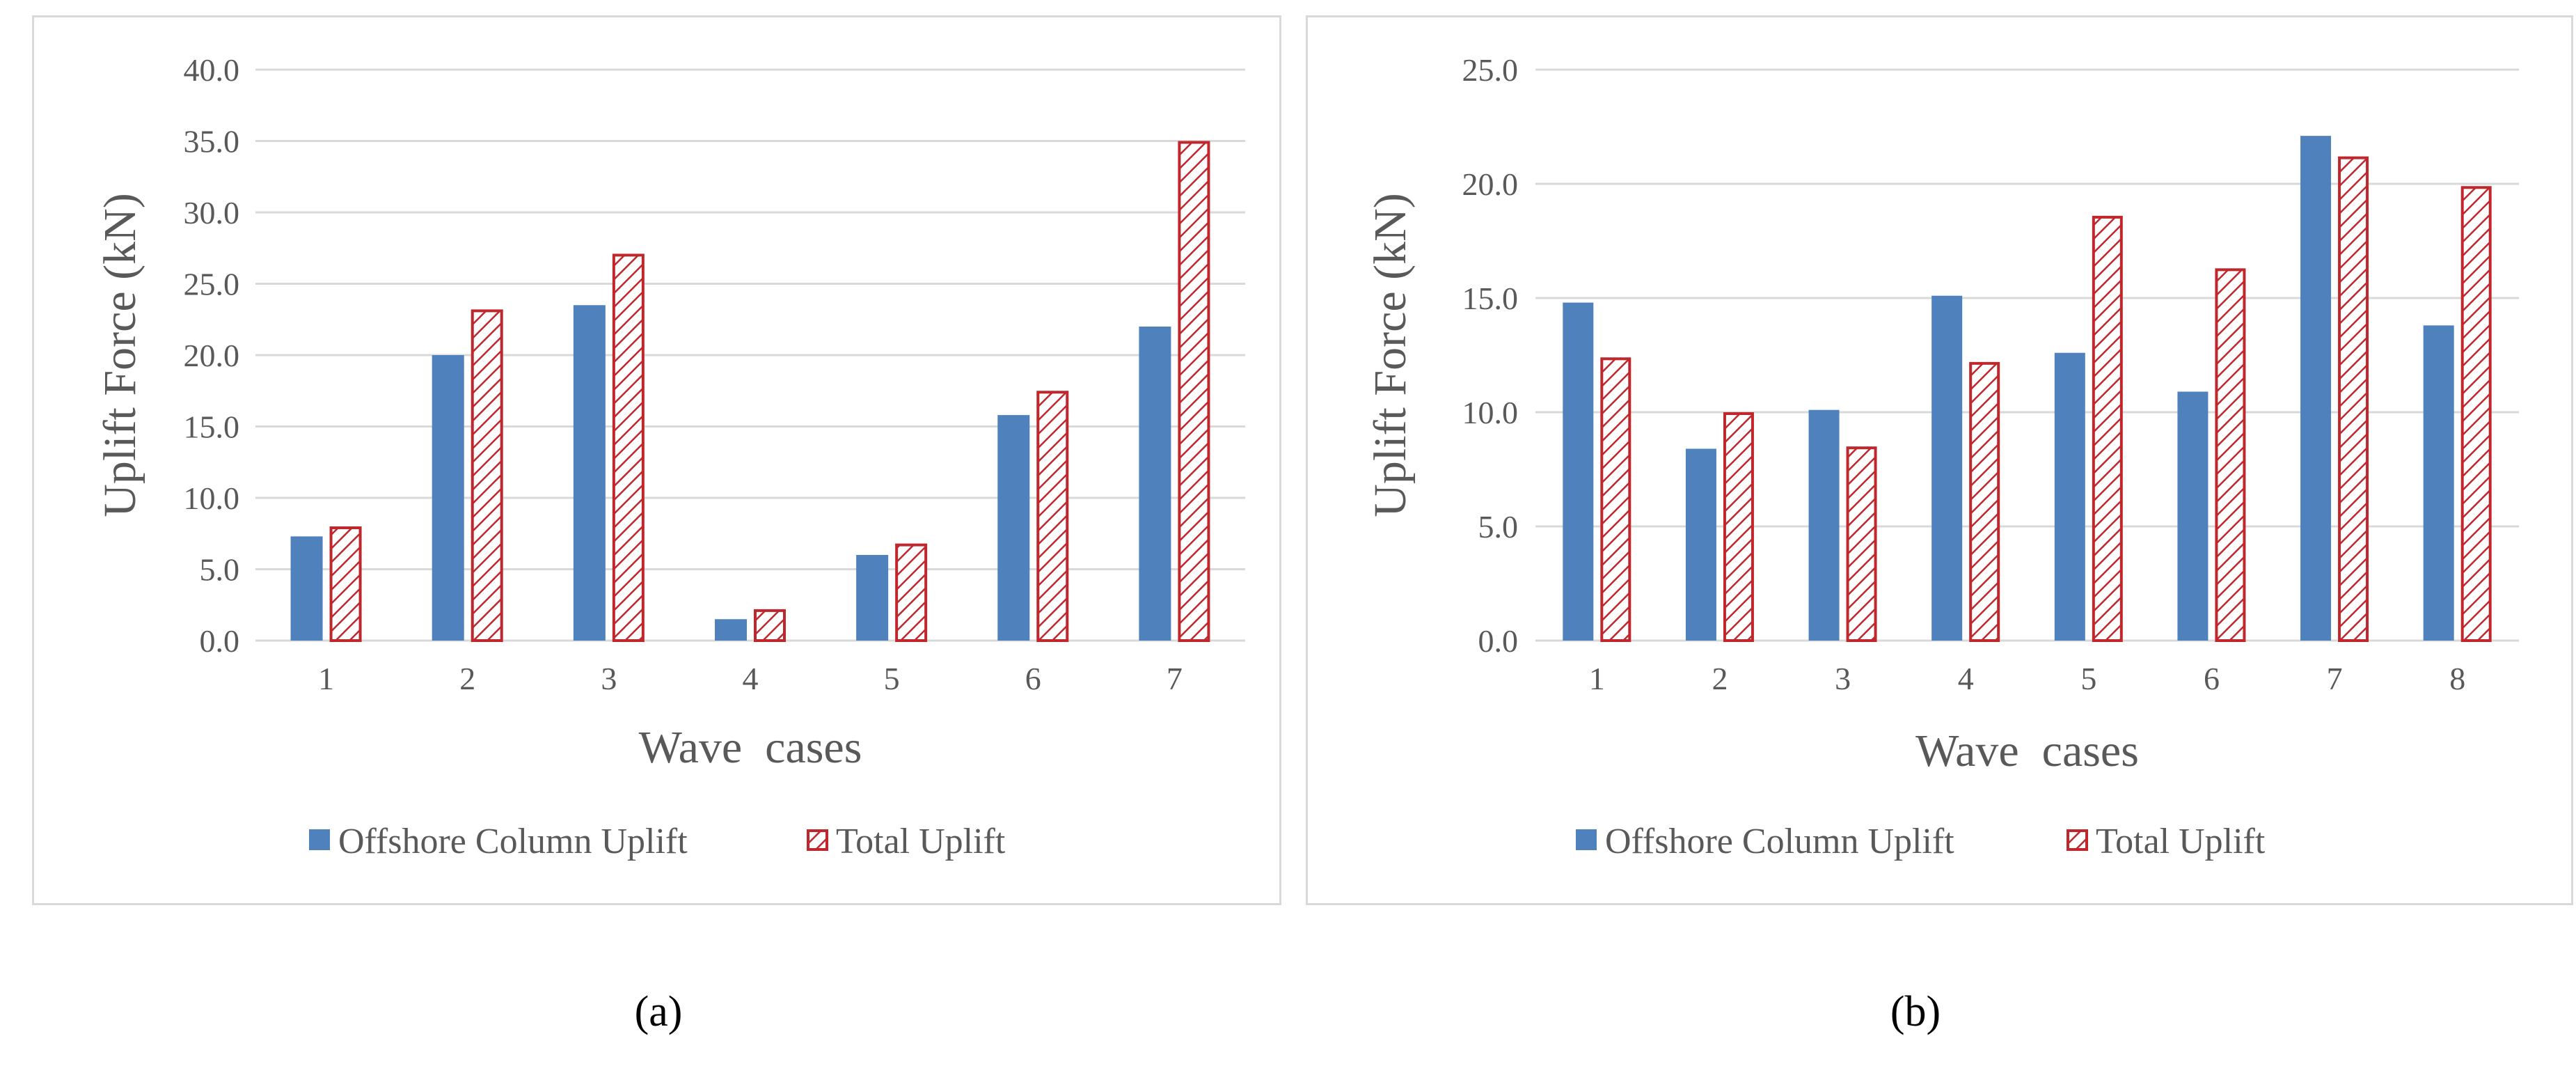  What do you see at coordinates (1490, 413) in the screenshot?
I see `chart-b-y-tick-label: 10.0` at bounding box center [1490, 413].